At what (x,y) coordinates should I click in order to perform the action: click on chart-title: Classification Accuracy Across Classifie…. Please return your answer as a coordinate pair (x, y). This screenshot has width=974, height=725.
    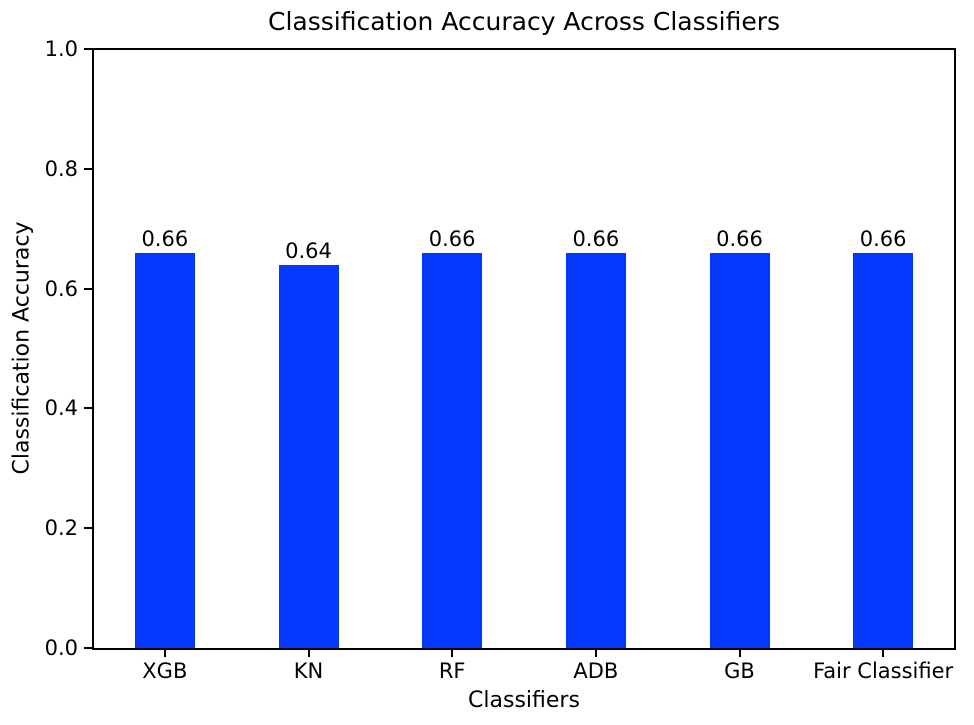
    Looking at the image, I should click on (524, 21).